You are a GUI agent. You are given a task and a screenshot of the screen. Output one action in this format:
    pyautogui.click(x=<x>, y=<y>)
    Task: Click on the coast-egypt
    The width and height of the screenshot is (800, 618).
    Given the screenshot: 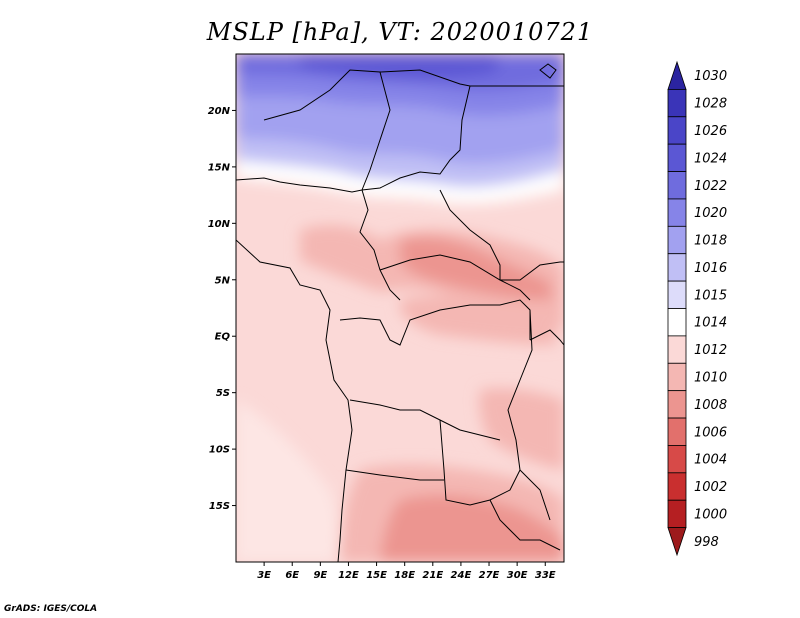 What is the action you would take?
    pyautogui.click(x=548, y=71)
    